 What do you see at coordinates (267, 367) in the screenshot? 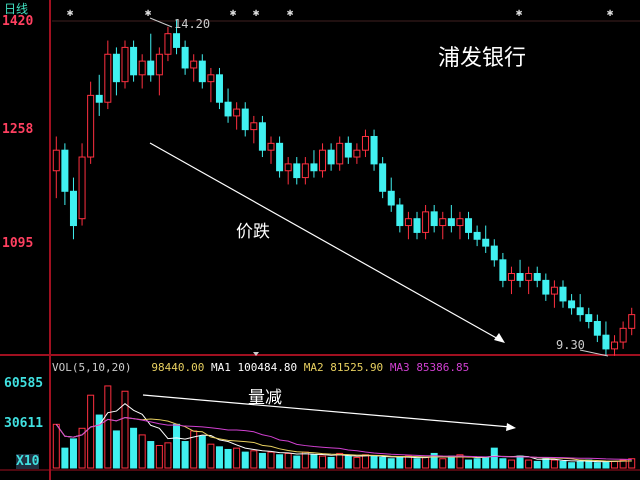
I see `ma1-value: 100484.80` at bounding box center [267, 367].